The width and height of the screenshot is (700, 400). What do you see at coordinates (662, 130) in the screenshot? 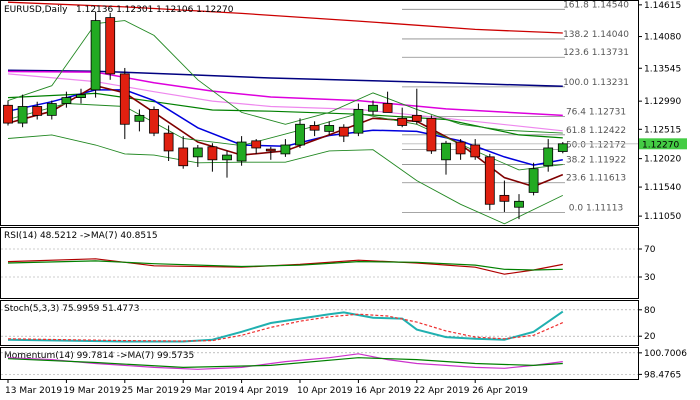
I see `price-tick-label: 1.12515` at bounding box center [662, 130].